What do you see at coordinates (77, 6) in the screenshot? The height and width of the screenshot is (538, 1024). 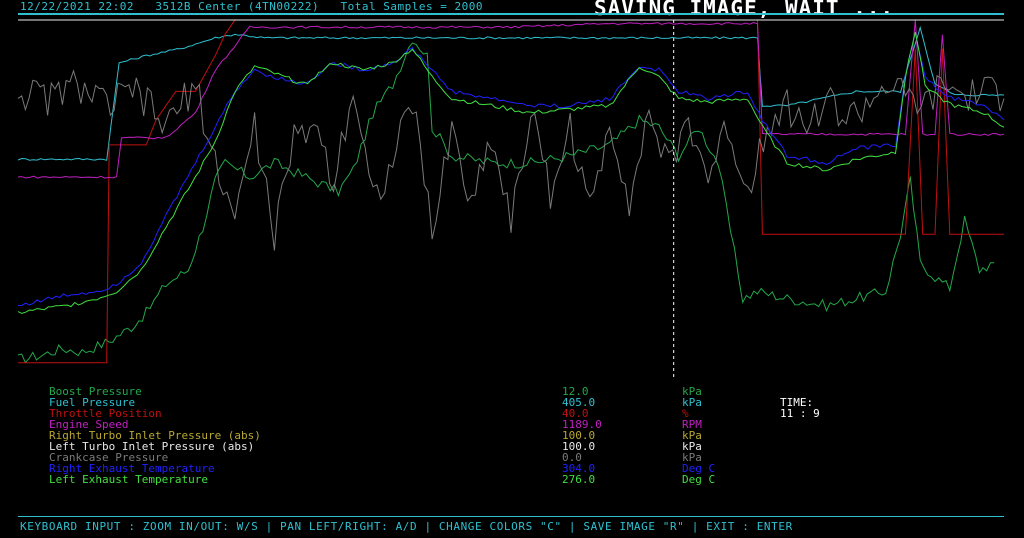 I see `header-date-time: 12/22/2021 22:02` at bounding box center [77, 6].